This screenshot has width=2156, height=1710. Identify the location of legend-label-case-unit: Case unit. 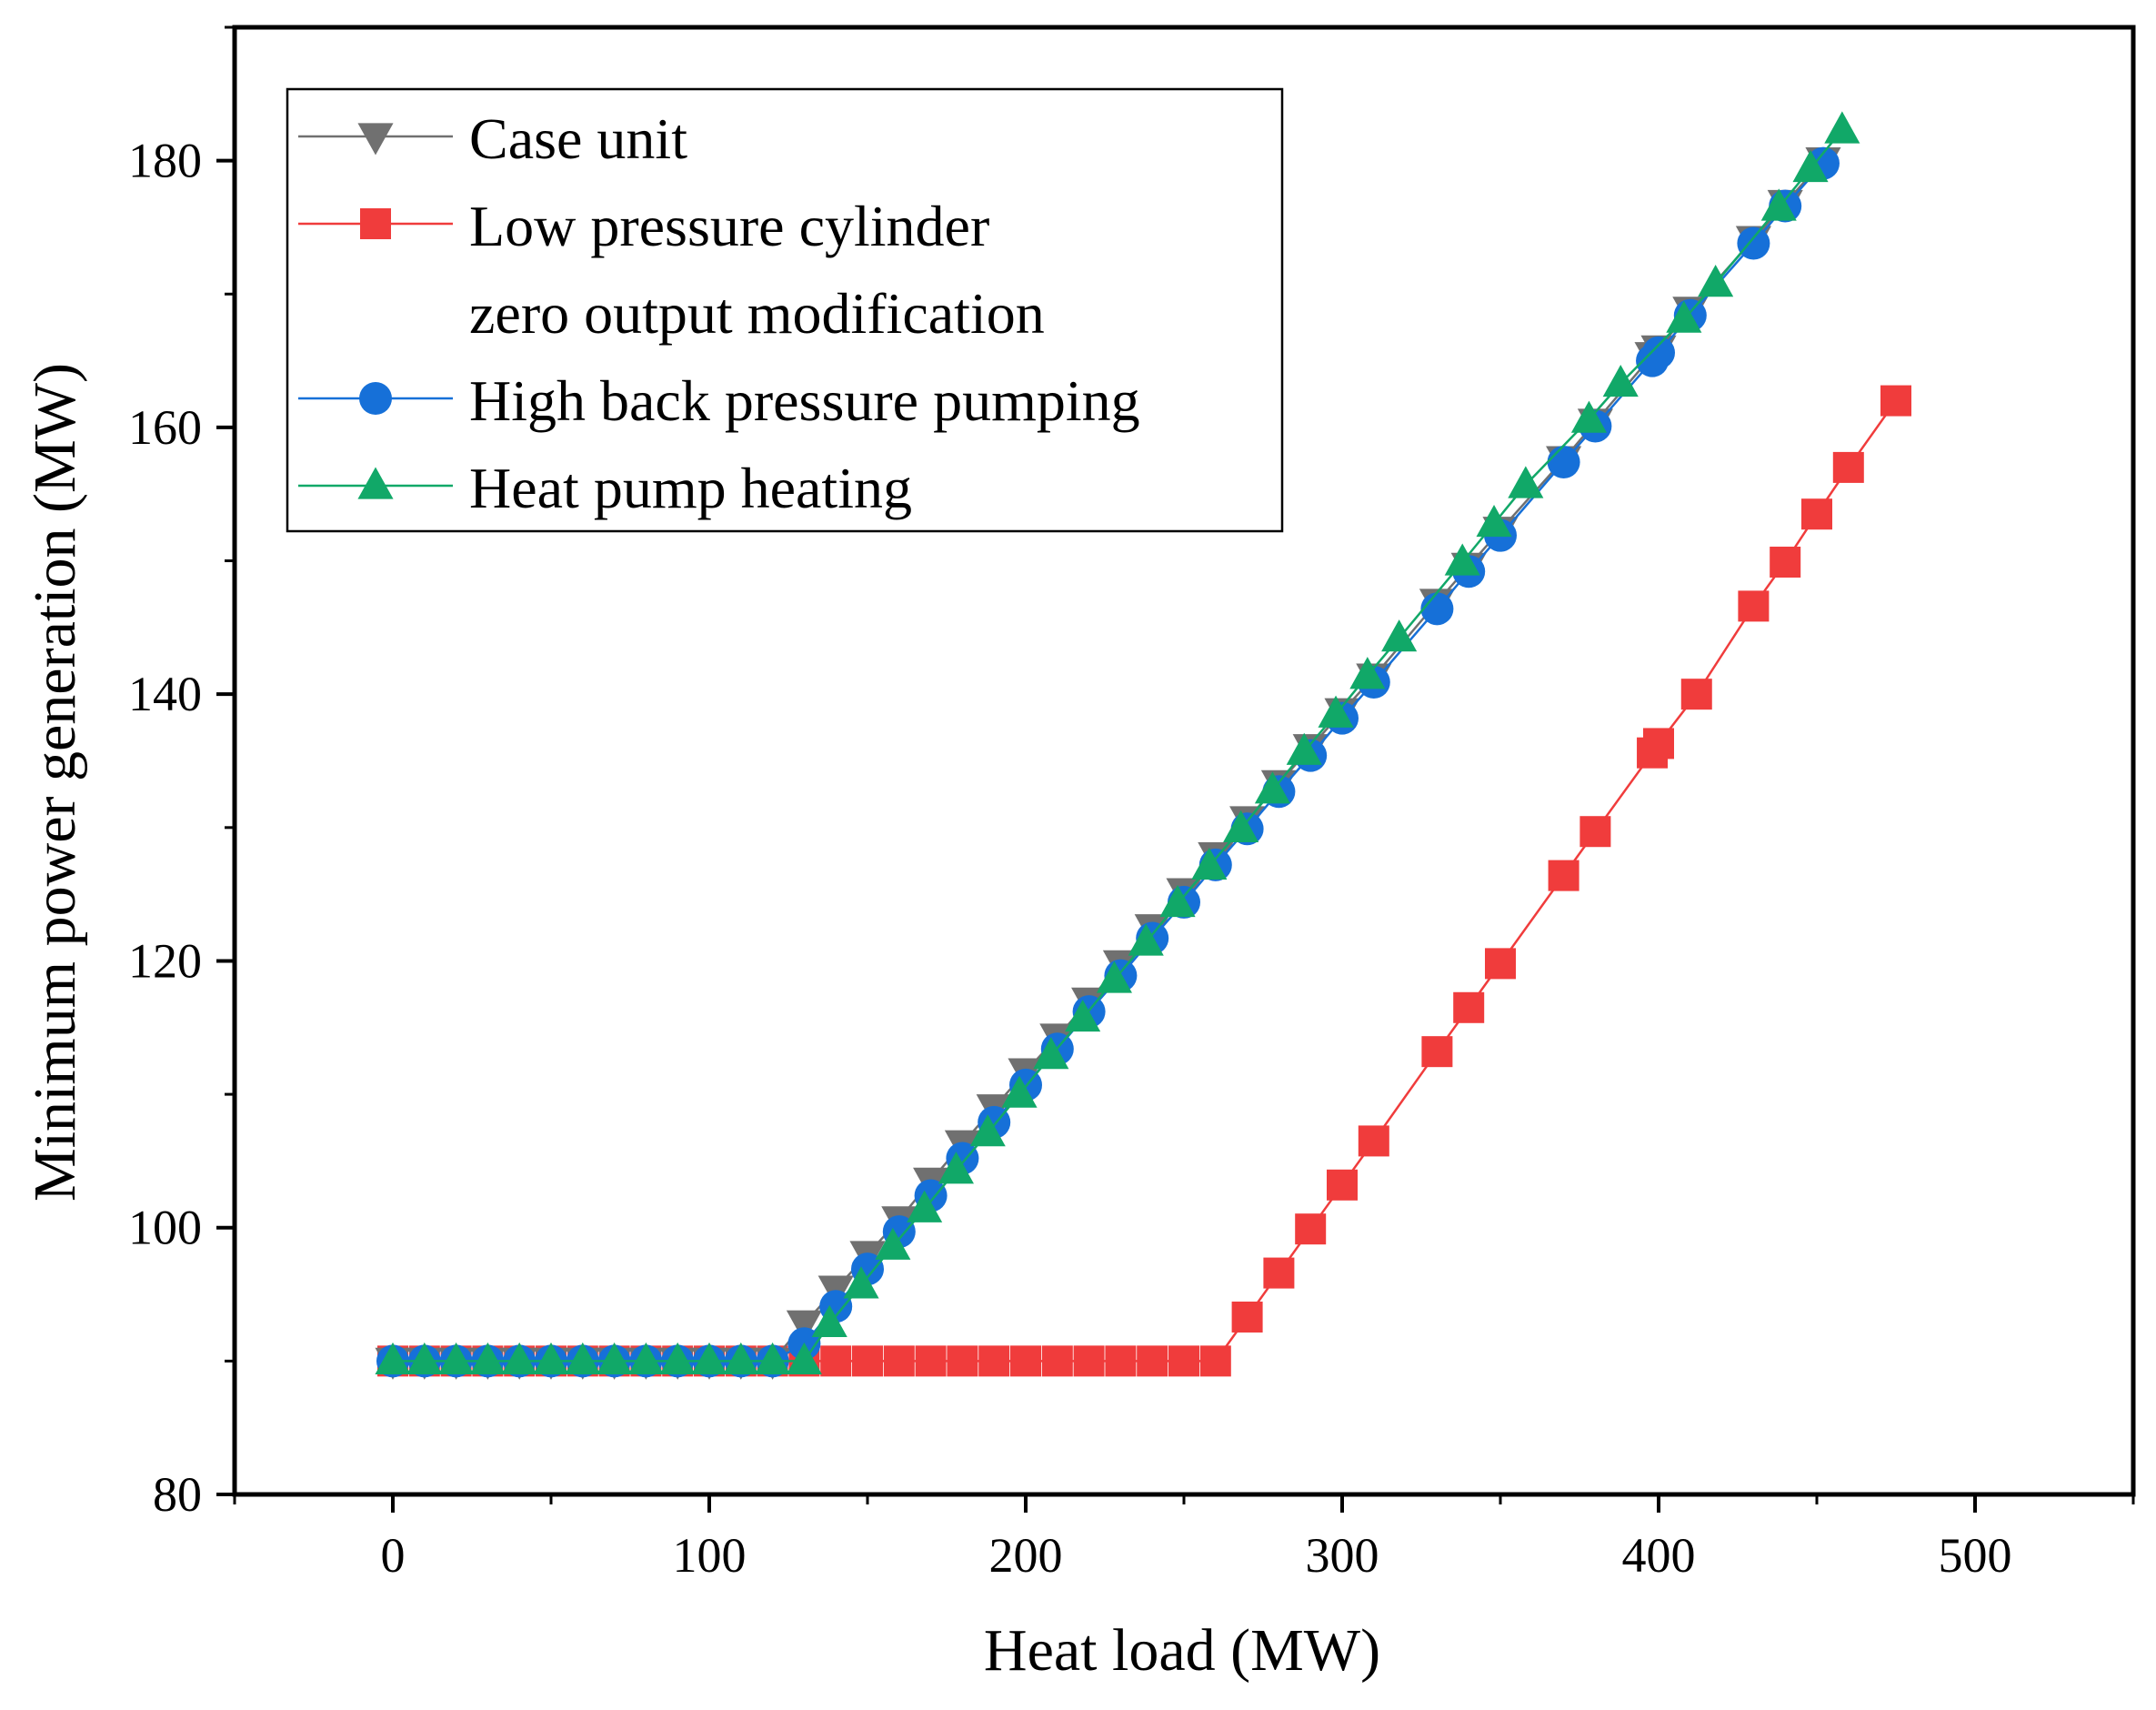
(578, 138).